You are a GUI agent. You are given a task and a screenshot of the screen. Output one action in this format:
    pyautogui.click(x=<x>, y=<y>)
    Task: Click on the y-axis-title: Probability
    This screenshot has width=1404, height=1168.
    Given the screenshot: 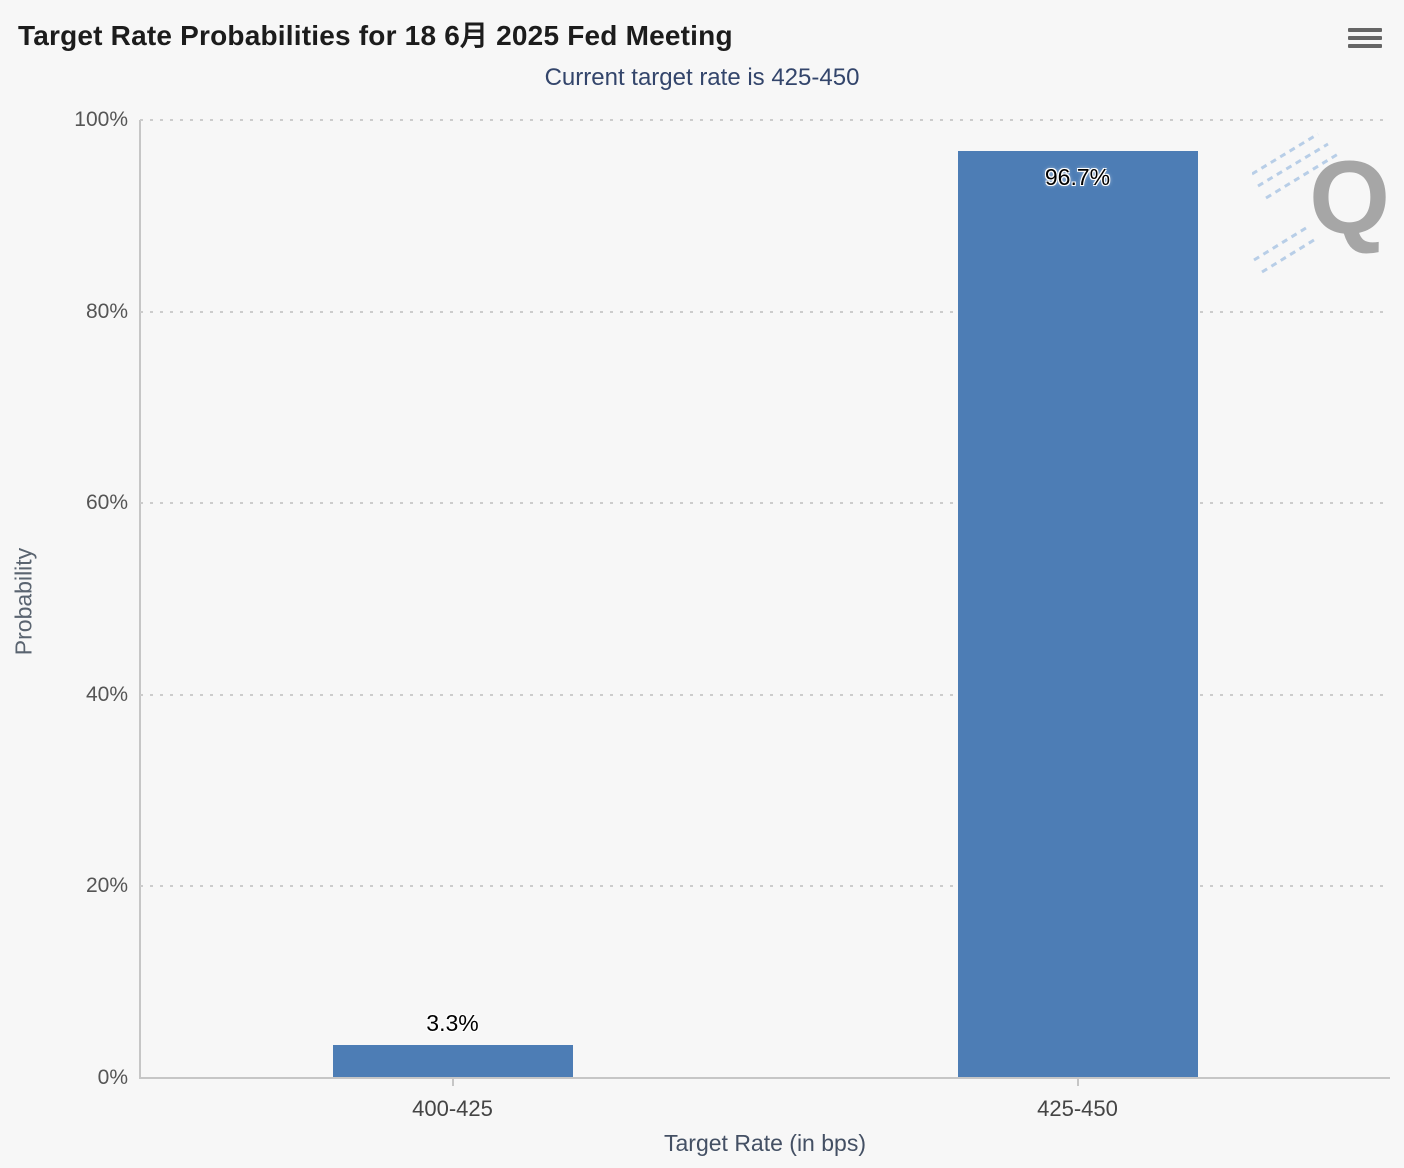 What is the action you would take?
    pyautogui.click(x=23, y=601)
    